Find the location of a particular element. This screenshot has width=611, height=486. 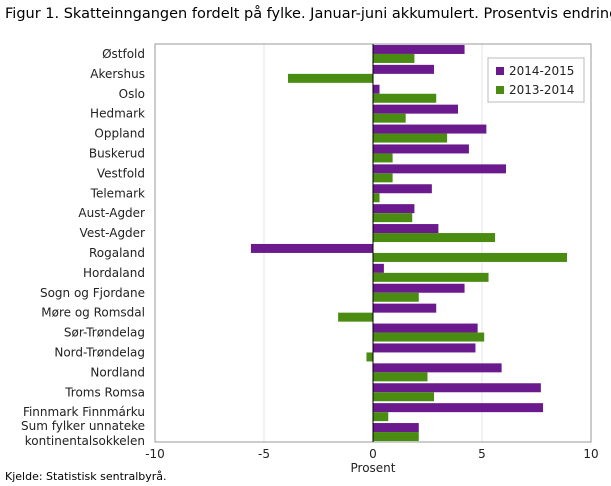

legend-label: 2014-2015 is located at coordinates (541, 71).